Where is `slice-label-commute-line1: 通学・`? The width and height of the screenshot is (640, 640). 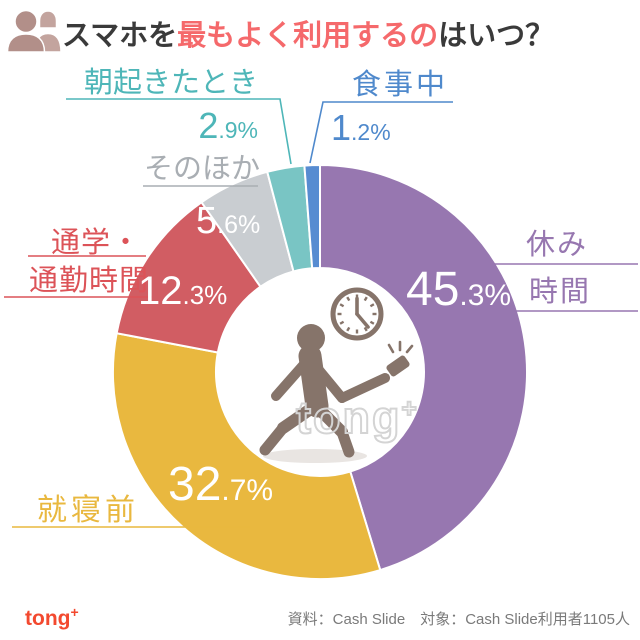 slice-label-commute-line1: 通学・ is located at coordinates (95, 243).